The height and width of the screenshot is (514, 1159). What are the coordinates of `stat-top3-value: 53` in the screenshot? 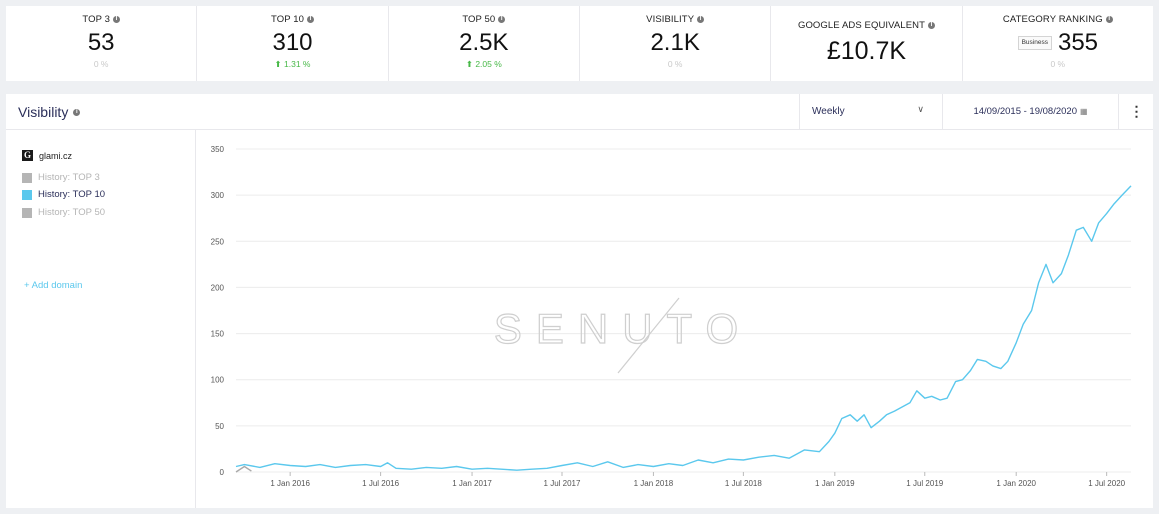 It's located at (101, 42).